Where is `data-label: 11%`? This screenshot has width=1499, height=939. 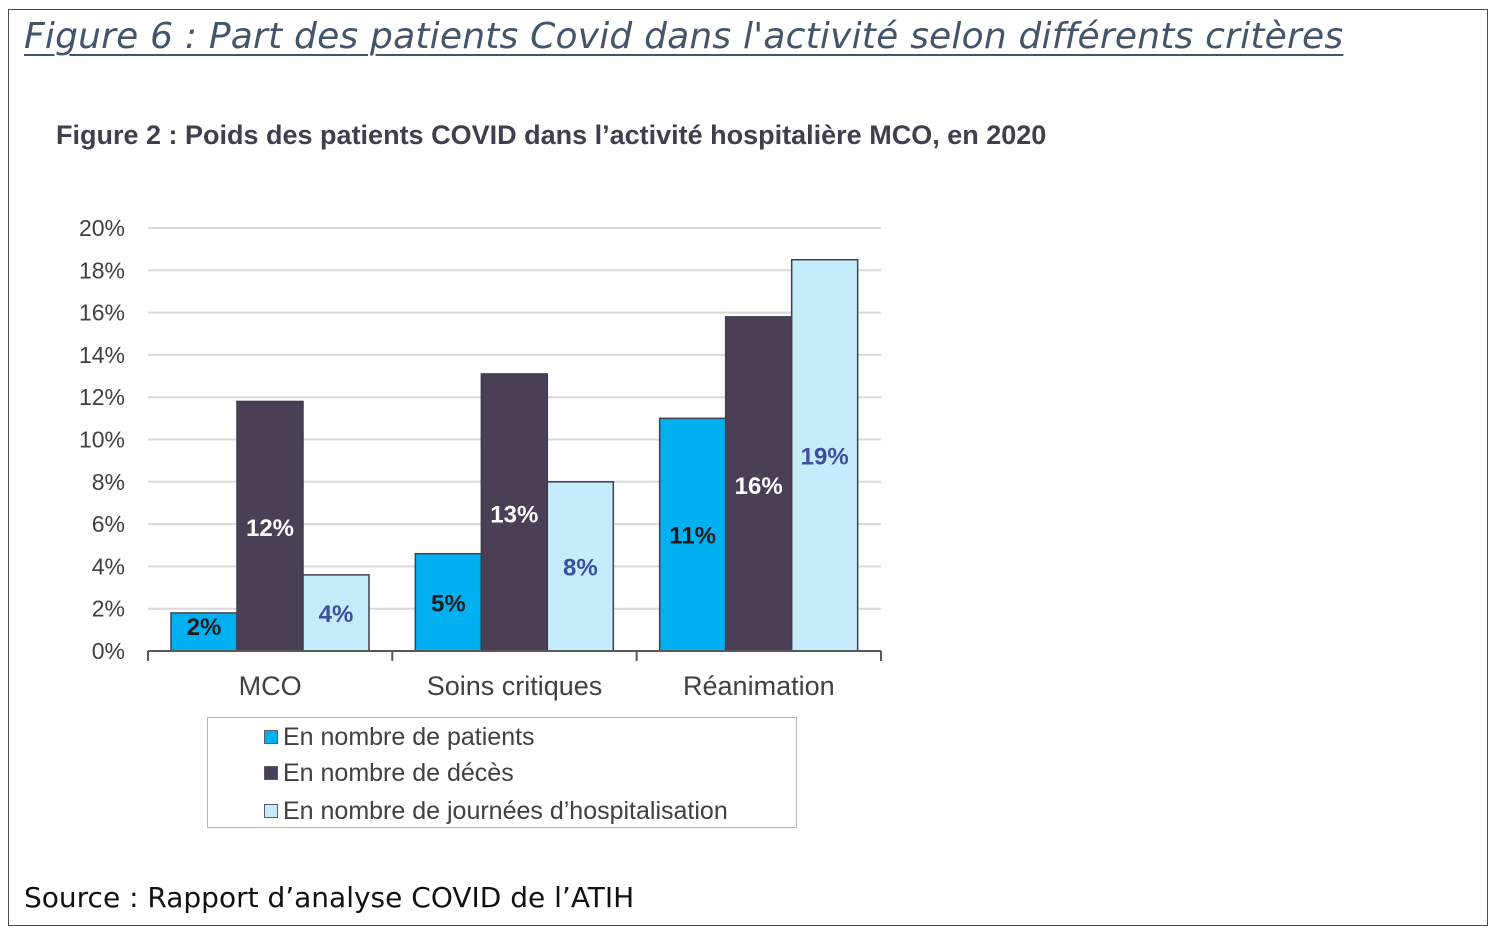 data-label: 11% is located at coordinates (692, 536).